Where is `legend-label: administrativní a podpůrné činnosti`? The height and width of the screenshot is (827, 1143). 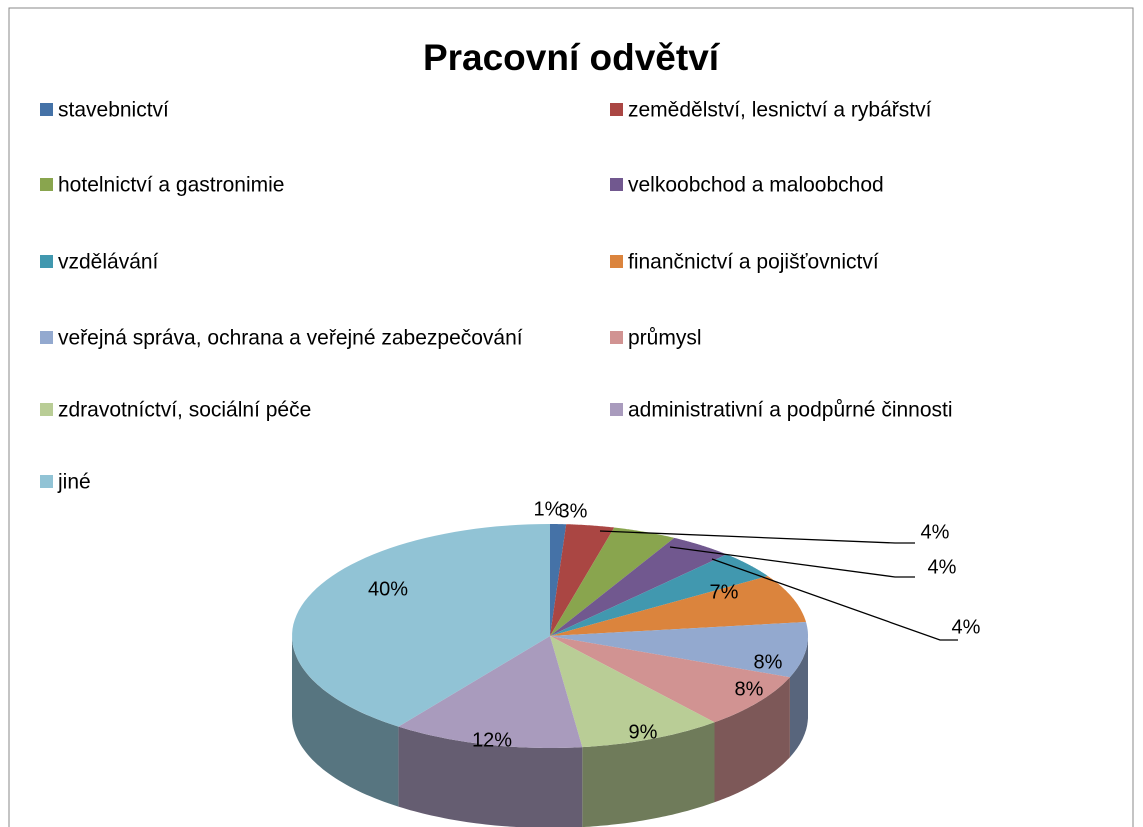
legend-label: administrativní a podpůrné činnosti is located at coordinates (790, 410).